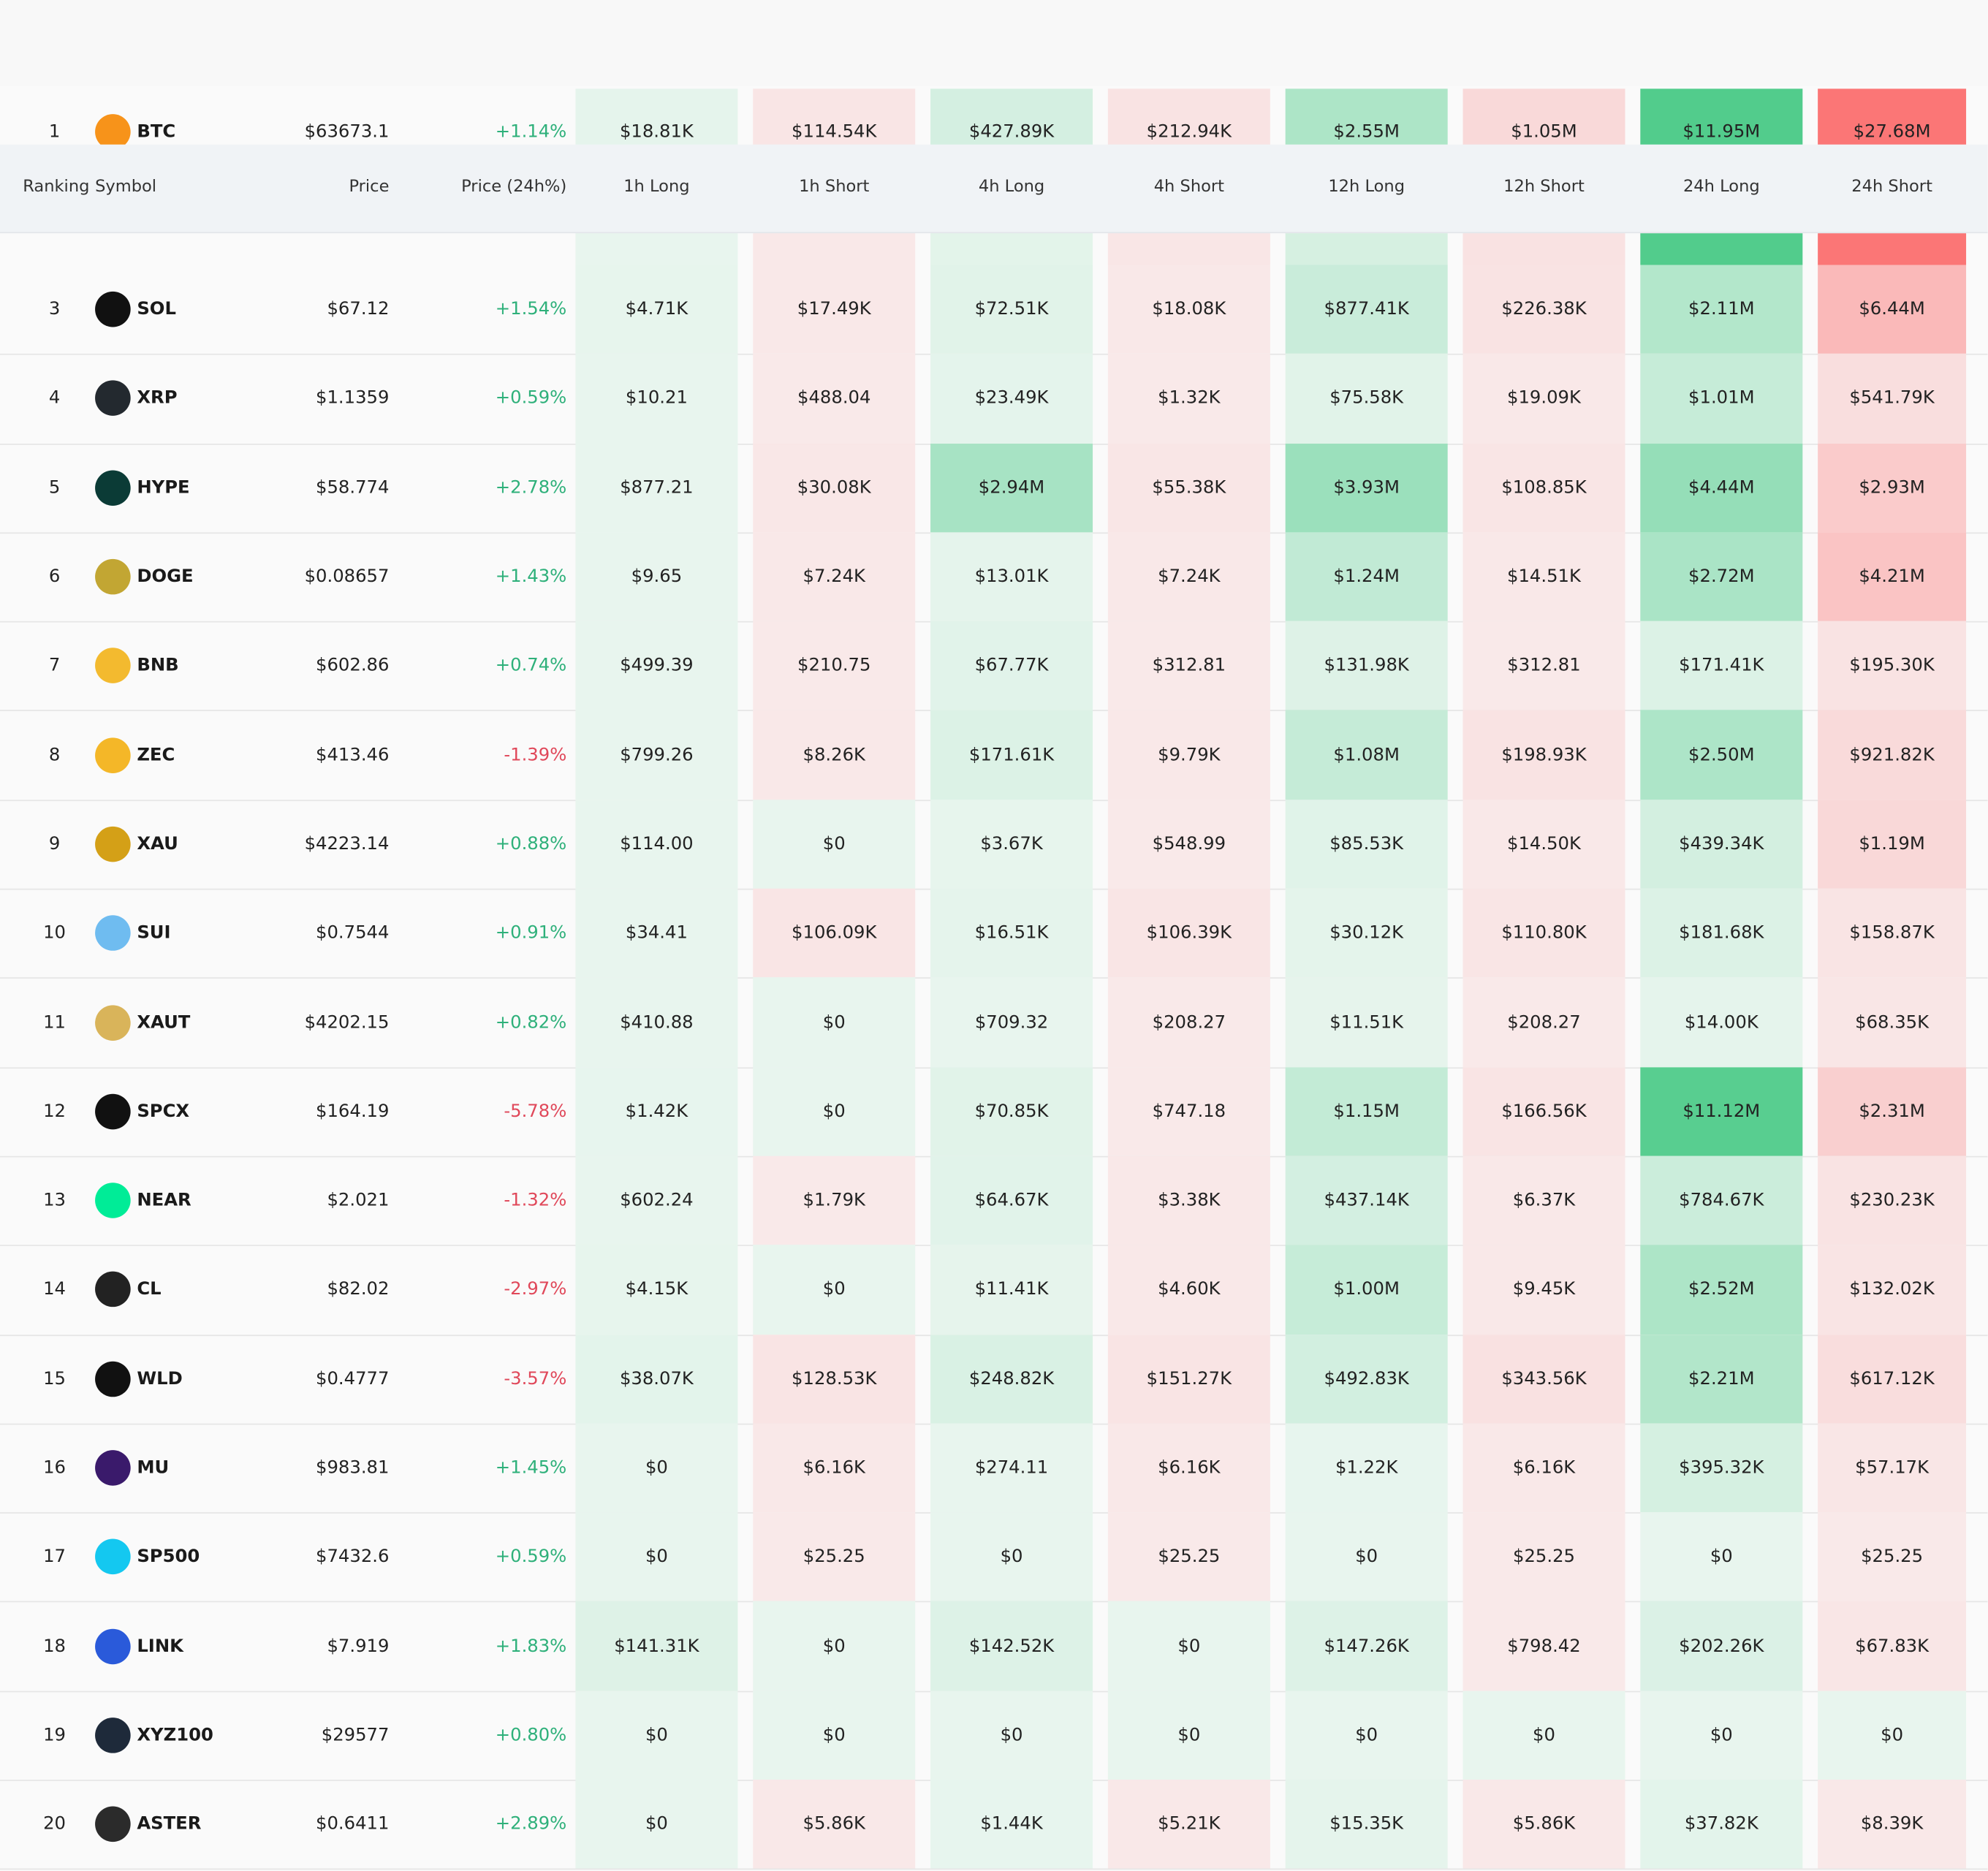 The width and height of the screenshot is (1988, 1871). What do you see at coordinates (353, 1378) in the screenshot?
I see `price: $0.4777` at bounding box center [353, 1378].